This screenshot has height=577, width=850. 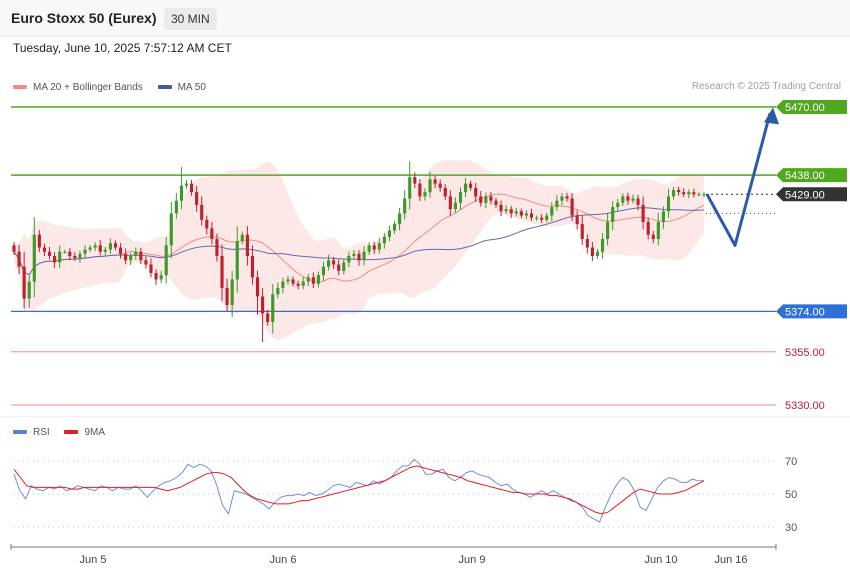 What do you see at coordinates (283, 560) in the screenshot?
I see `x-tick-label: Jun 6` at bounding box center [283, 560].